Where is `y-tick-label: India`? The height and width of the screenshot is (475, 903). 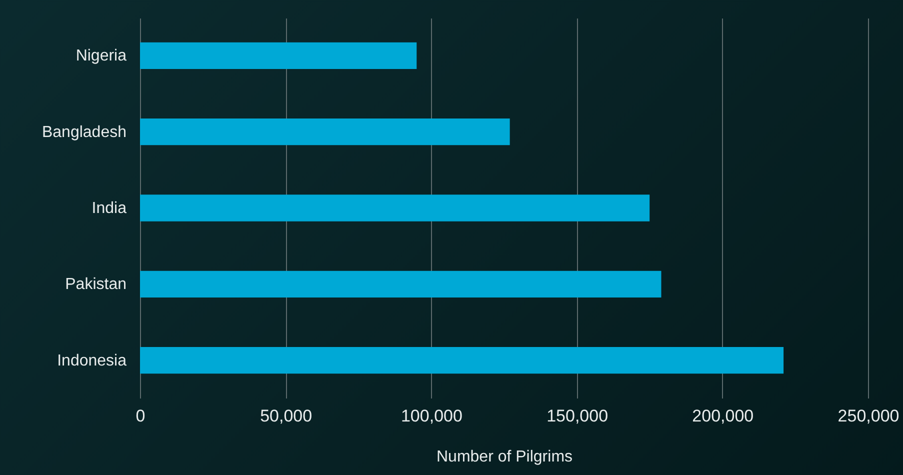
y-tick-label: India is located at coordinates (109, 208).